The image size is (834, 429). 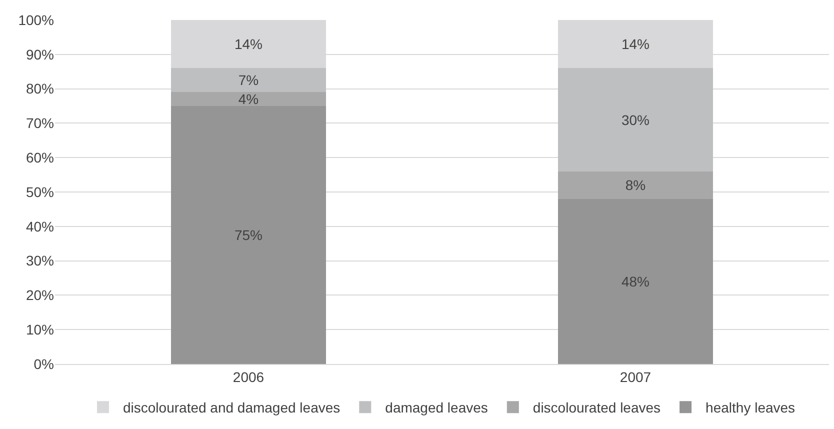 What do you see at coordinates (44, 364) in the screenshot?
I see `y-tick-label: 0%` at bounding box center [44, 364].